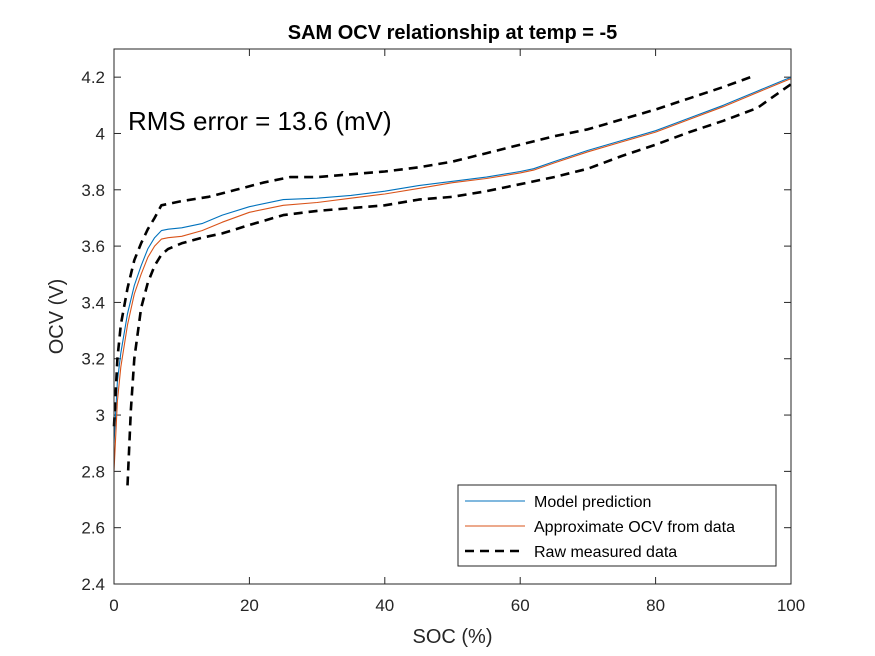 Image resolution: width=875 pixels, height=656 pixels. What do you see at coordinates (57, 317) in the screenshot?
I see `y-axis-label: OCV (V)` at bounding box center [57, 317].